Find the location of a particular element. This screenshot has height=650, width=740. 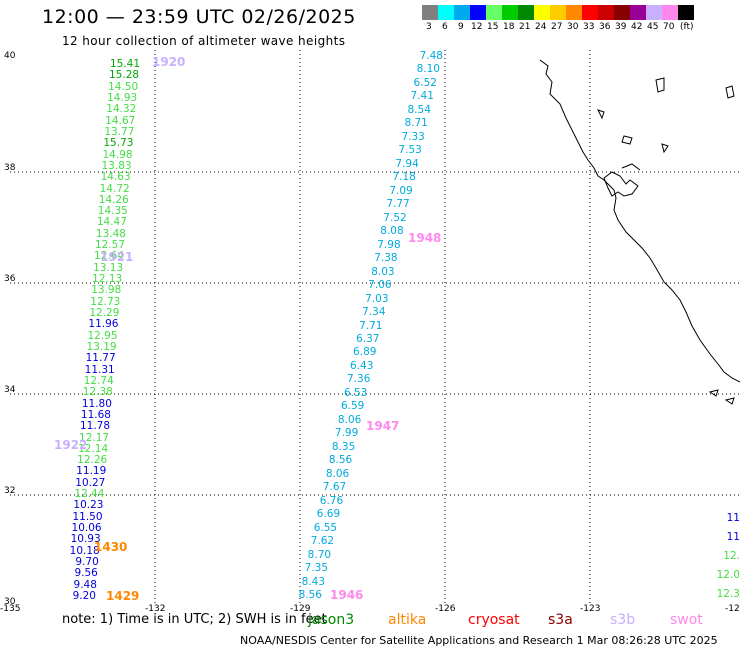

lon-label: -135 is located at coordinates (10, 609).